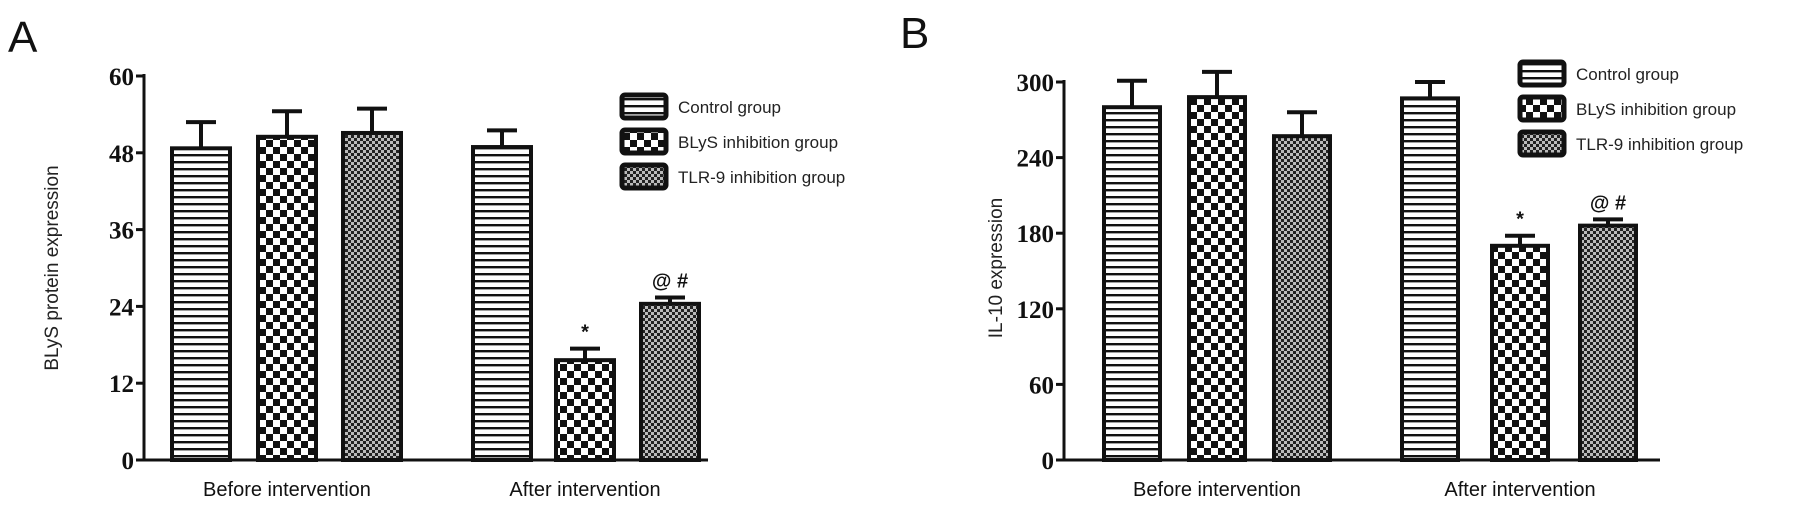 The width and height of the screenshot is (1795, 513). What do you see at coordinates (121, 384) in the screenshot?
I see `y-tick-label: 12` at bounding box center [121, 384].